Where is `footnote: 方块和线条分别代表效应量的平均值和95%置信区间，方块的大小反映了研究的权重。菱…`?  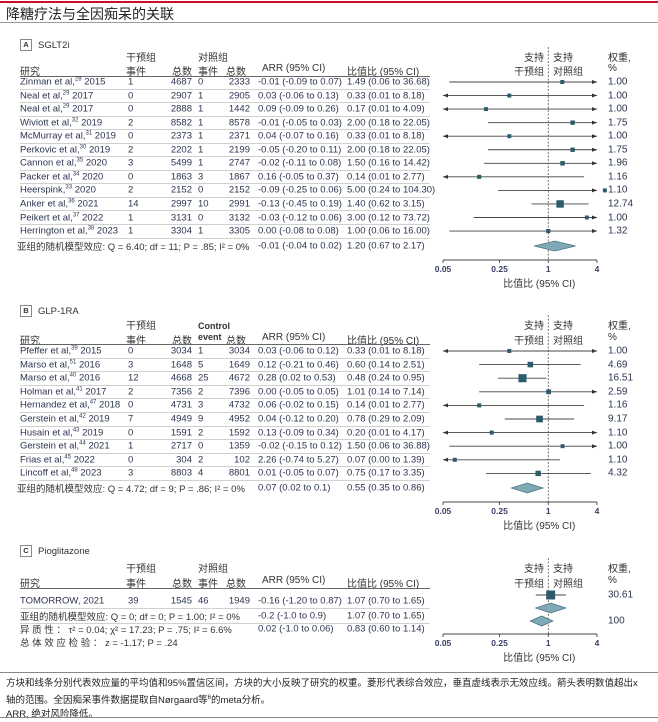 footnote: 方块和线条分别代表效应量的平均值和95%置信区间，方块的大小反映了研究的权重。菱… is located at coordinates (326, 699).